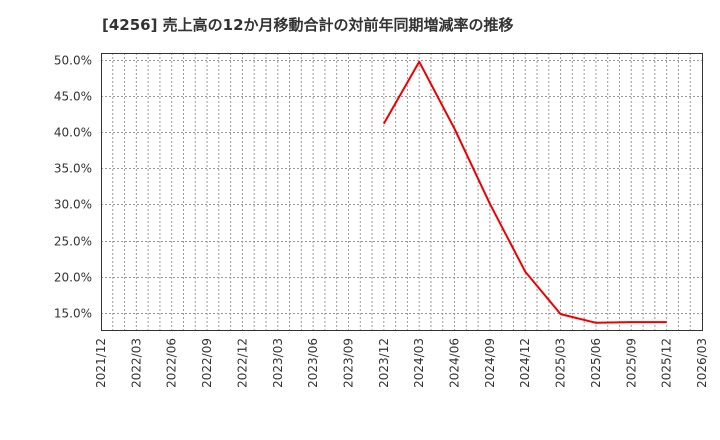  I want to click on x-tick-label: 2025/09, so click(631, 363).